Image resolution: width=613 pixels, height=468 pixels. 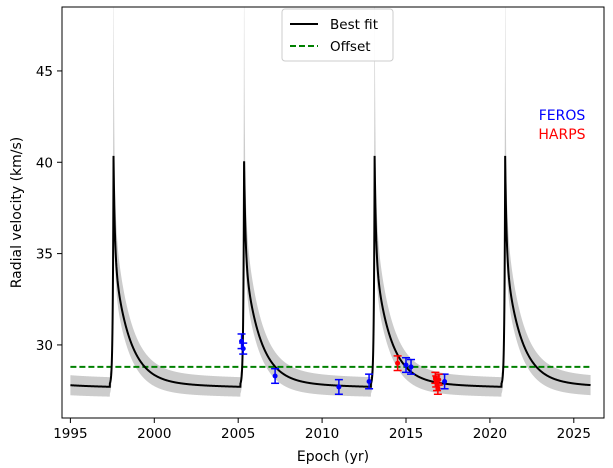 I want to click on legend-label-offset: Offset, so click(x=350, y=47).